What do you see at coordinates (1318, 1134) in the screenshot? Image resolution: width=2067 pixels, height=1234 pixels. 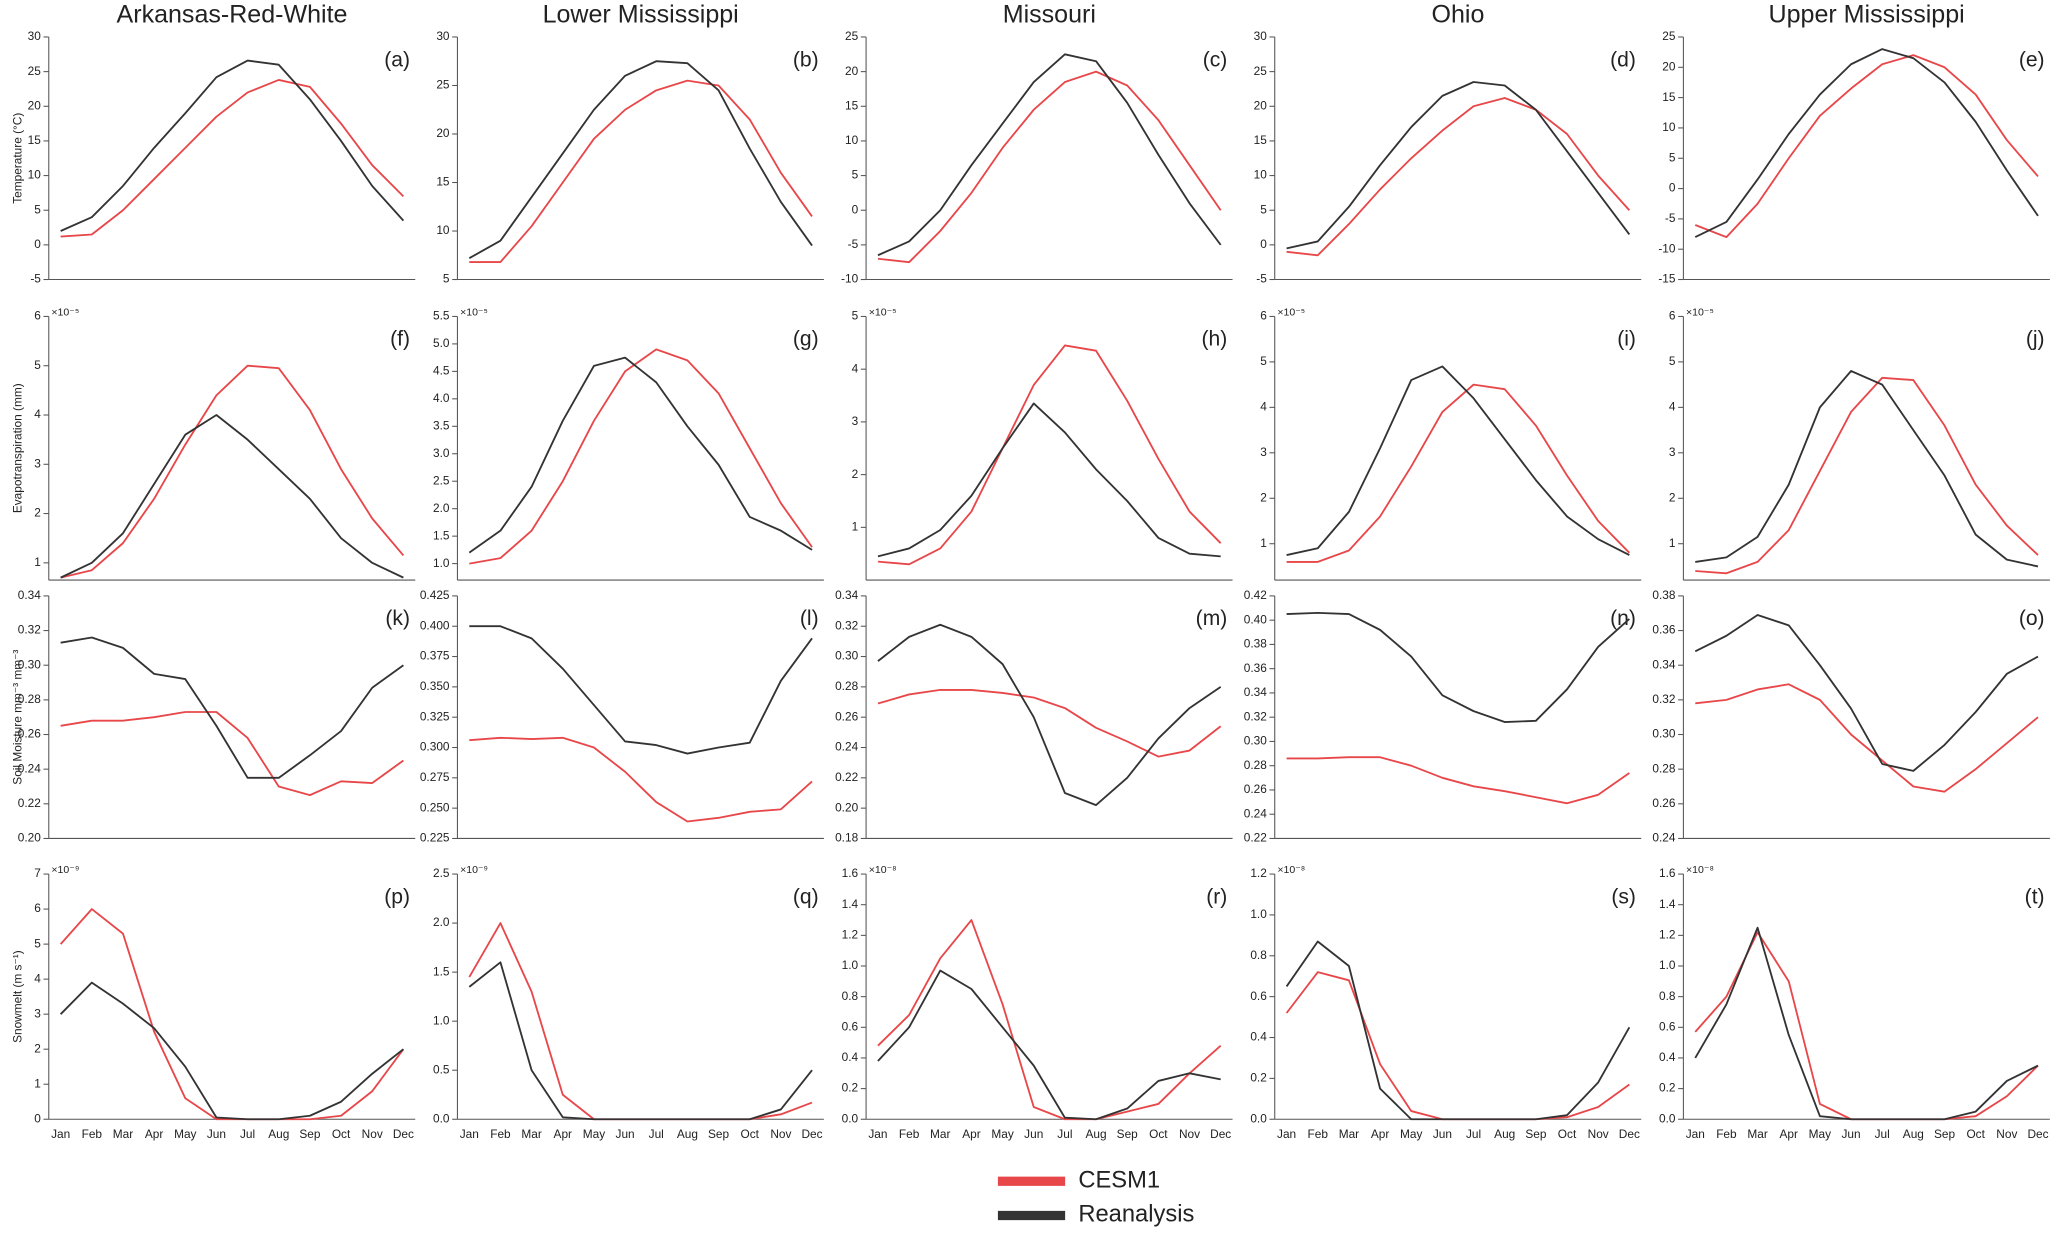 I see `x-tick-label: Feb` at bounding box center [1318, 1134].